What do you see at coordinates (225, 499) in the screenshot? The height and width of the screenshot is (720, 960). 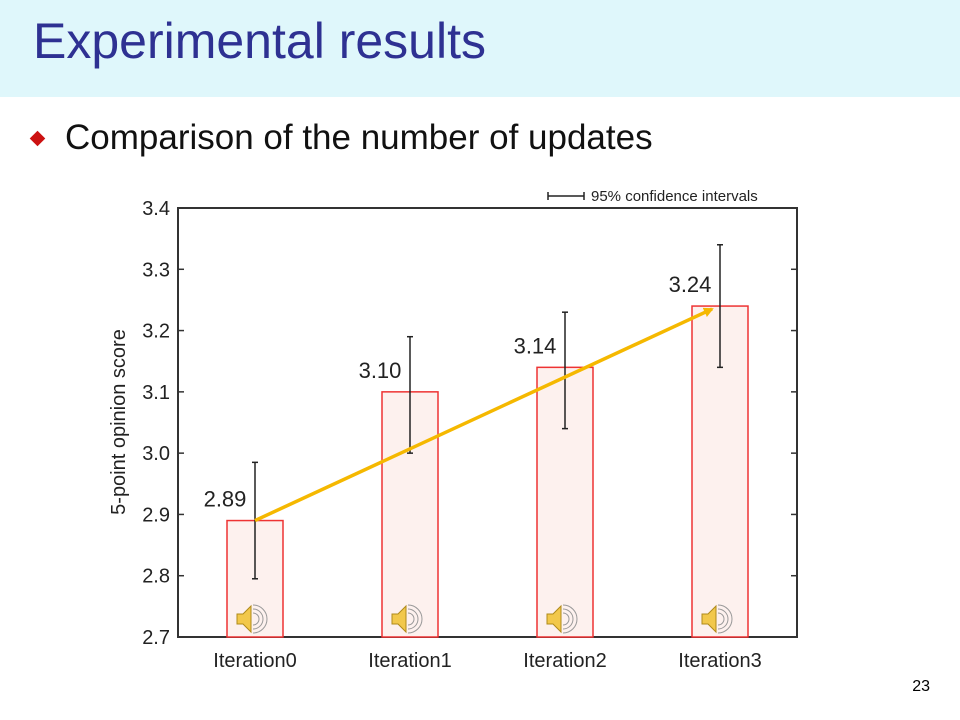 I see `data-label: 2.89` at bounding box center [225, 499].